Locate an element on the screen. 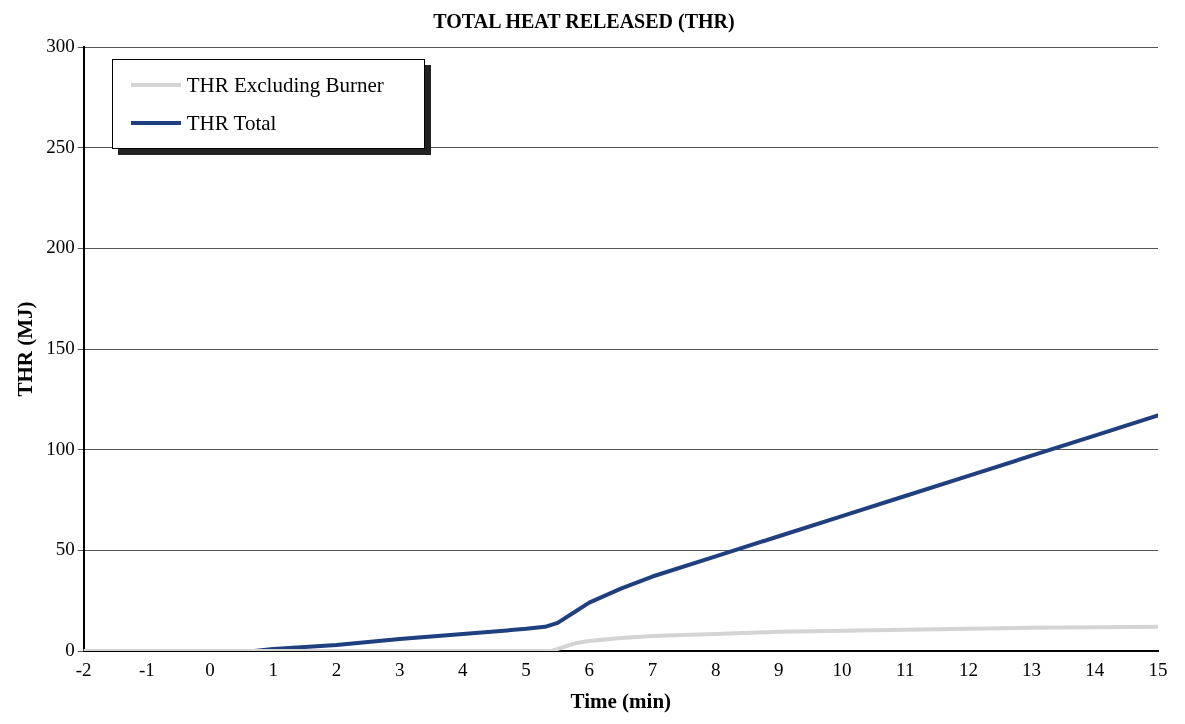 This screenshot has width=1185, height=724. y-tick-label: 50 is located at coordinates (65, 549).